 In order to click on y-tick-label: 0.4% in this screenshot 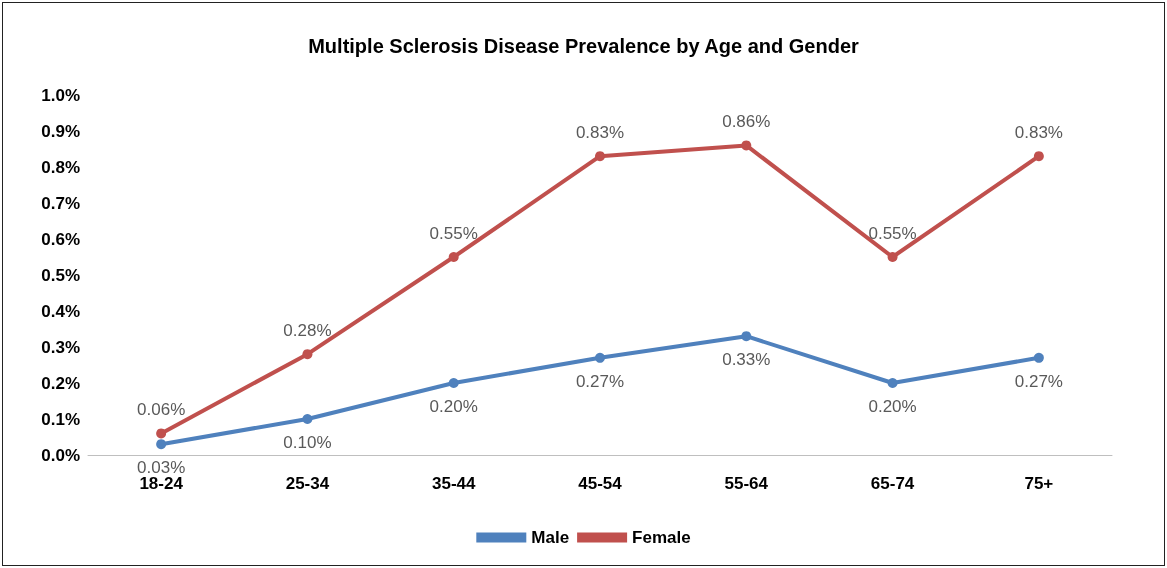, I will do `click(60, 311)`.